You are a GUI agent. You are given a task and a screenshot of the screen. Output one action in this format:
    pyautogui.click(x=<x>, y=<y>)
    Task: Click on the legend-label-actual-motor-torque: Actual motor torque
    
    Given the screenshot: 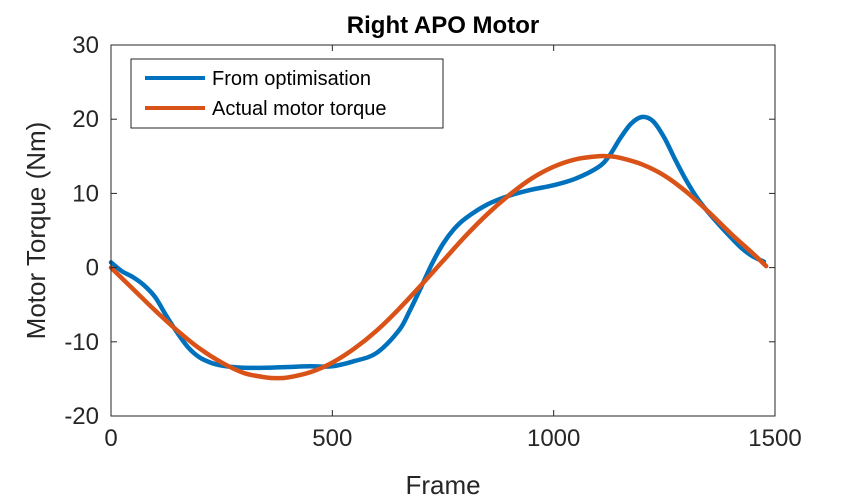 What is the action you would take?
    pyautogui.click(x=299, y=109)
    